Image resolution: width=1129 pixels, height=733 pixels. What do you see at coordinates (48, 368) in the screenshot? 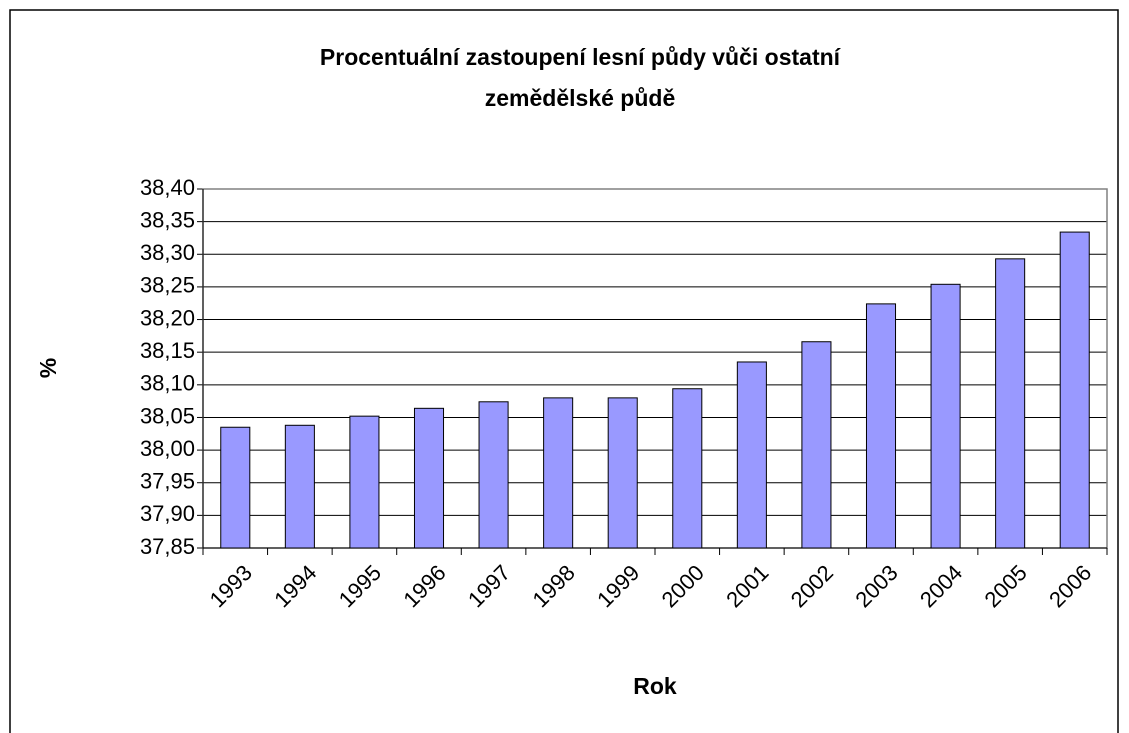
I see `y-axis-title: %` at bounding box center [48, 368].